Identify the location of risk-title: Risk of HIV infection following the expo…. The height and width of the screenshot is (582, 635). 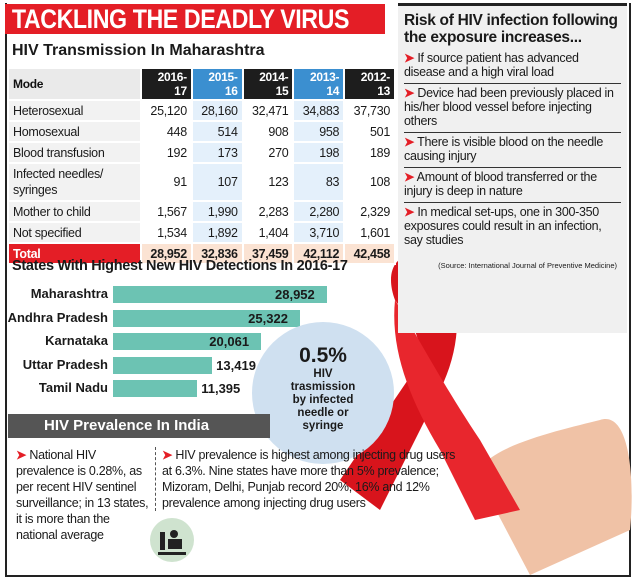
(511, 29).